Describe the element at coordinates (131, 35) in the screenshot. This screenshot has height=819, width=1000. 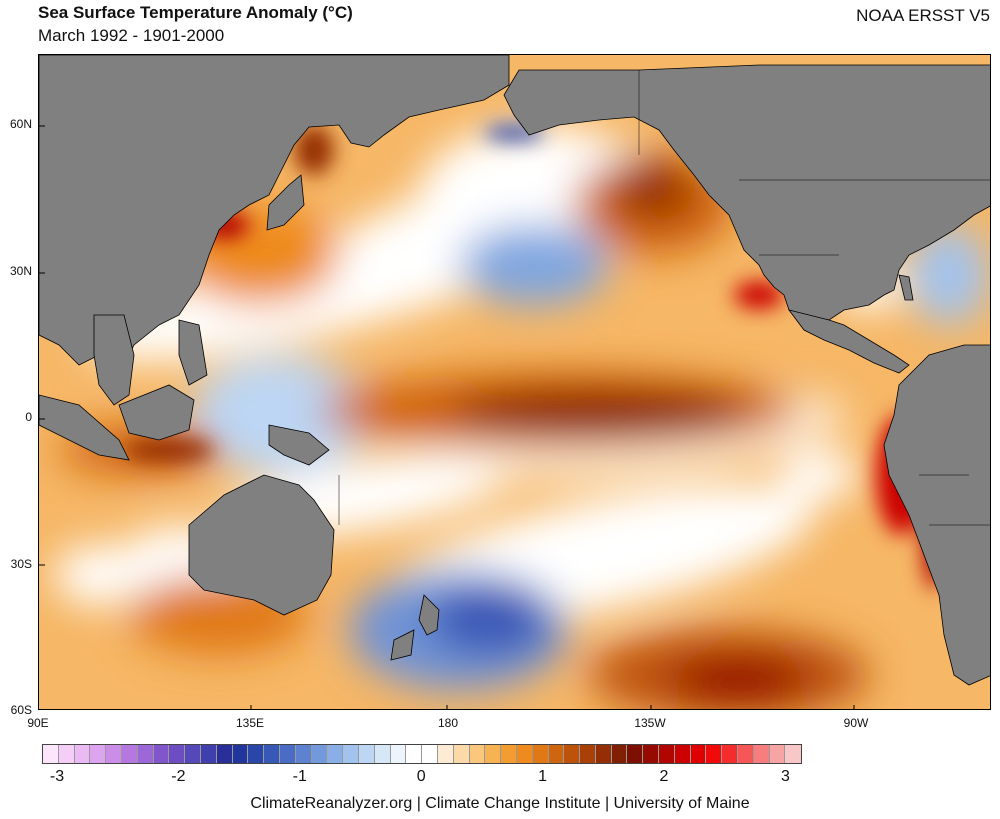
I see `chart-subtitle: March 1992 - 1901-2000` at that location.